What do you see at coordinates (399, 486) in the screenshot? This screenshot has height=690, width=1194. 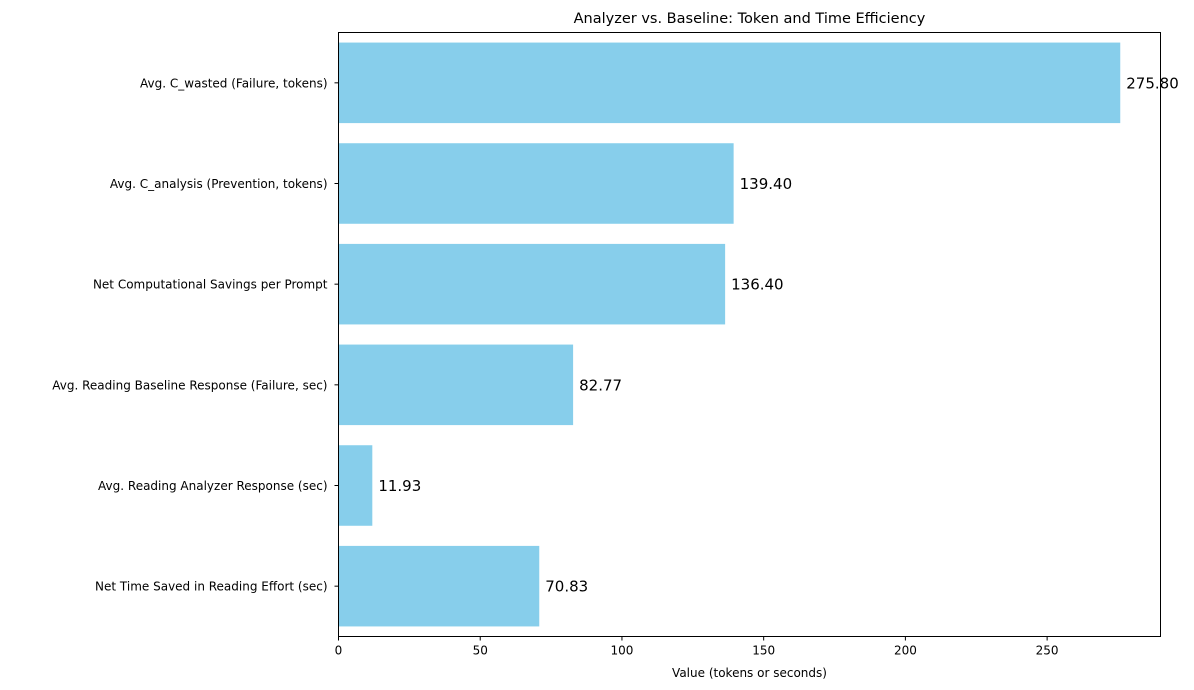 I see `data-label: 11.93` at bounding box center [399, 486].